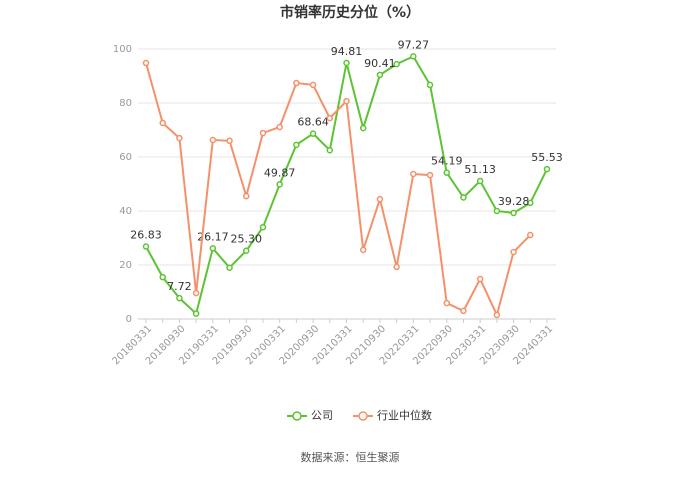 The image size is (700, 477). I want to click on data-label: 26.83, so click(146, 235).